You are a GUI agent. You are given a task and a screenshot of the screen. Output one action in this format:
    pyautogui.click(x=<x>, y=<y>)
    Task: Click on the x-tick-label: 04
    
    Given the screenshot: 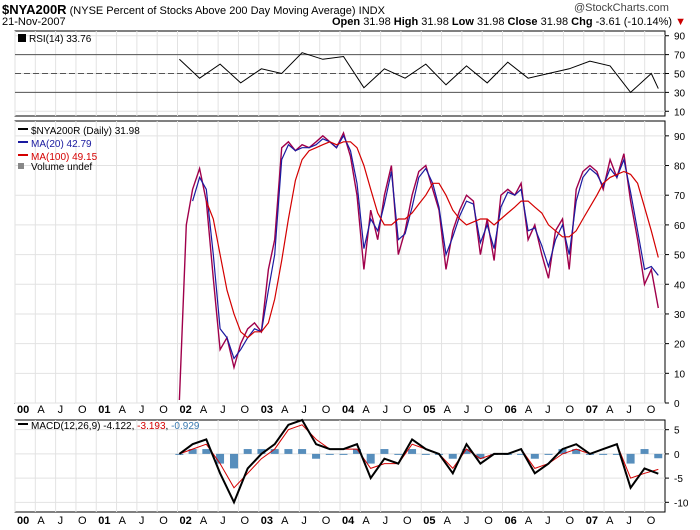 What is the action you would take?
    pyautogui.click(x=348, y=410)
    